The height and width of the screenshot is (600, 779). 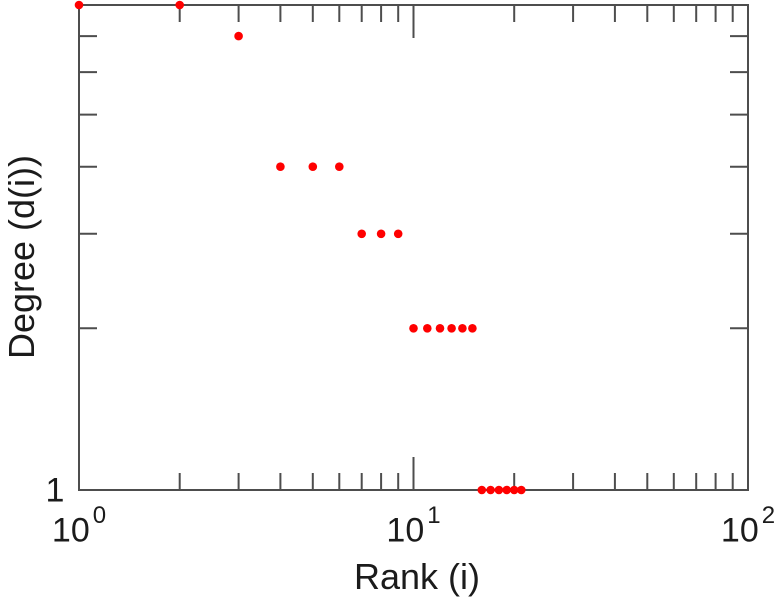 I want to click on x-tick-label-1: 10 0, so click(x=78, y=526).